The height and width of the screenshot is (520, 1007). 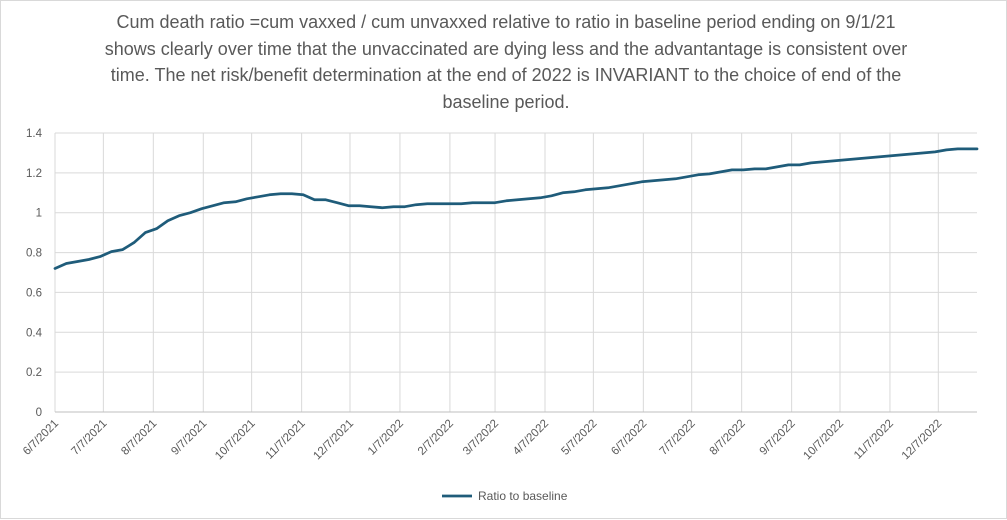 What do you see at coordinates (823, 440) in the screenshot?
I see `x-tick-label: 10/7/2022` at bounding box center [823, 440].